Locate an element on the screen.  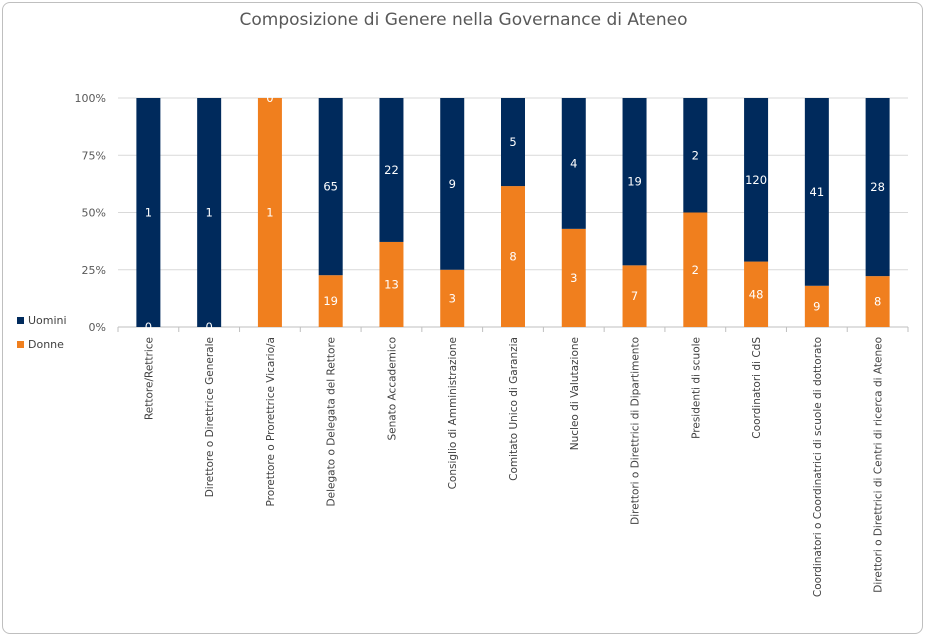
data-label-uomini: 65 is located at coordinates (330, 187).